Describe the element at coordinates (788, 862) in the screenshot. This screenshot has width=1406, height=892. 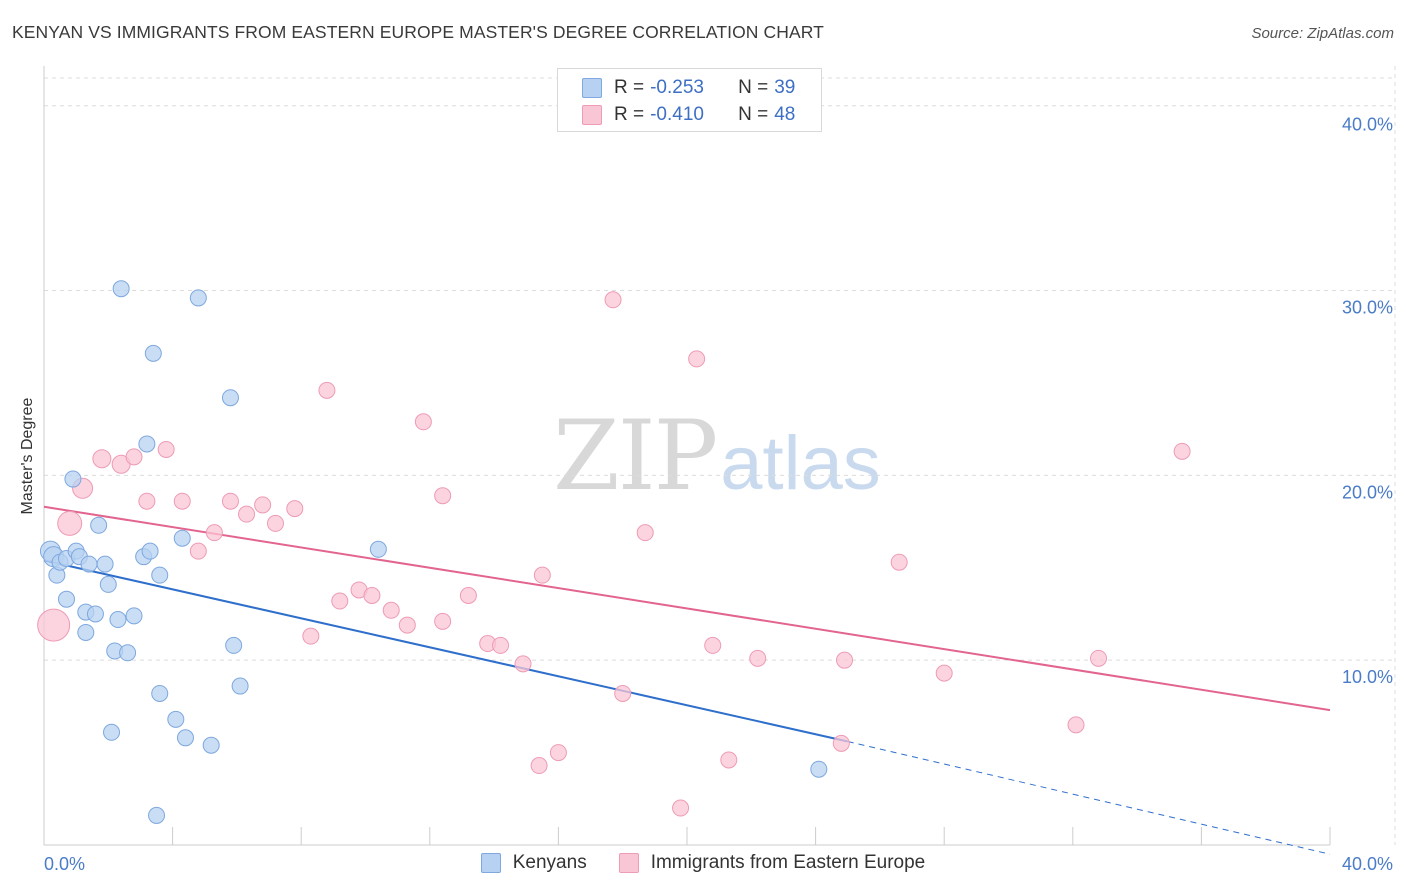
I see `legend-label-eastern-europe: Immigrants from Eastern Europe` at that location.